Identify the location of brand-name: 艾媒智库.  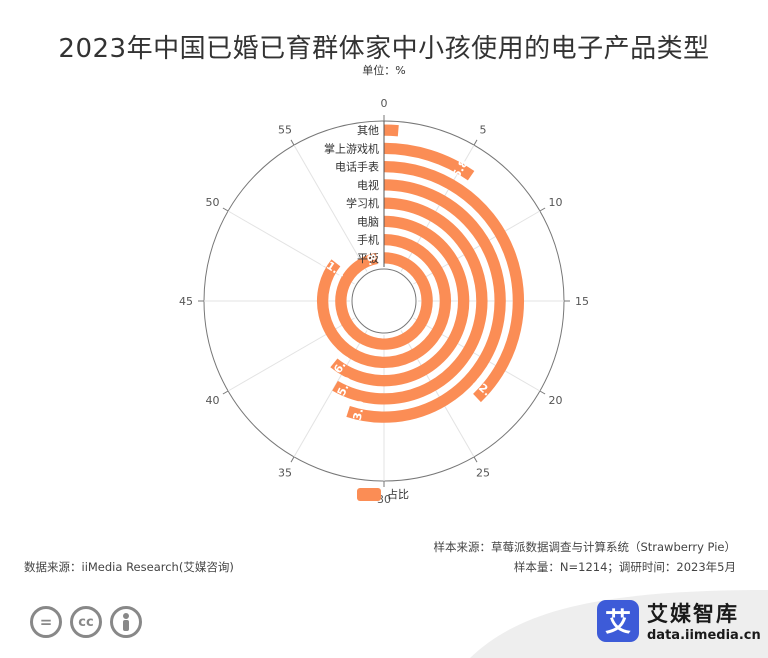
(693, 614).